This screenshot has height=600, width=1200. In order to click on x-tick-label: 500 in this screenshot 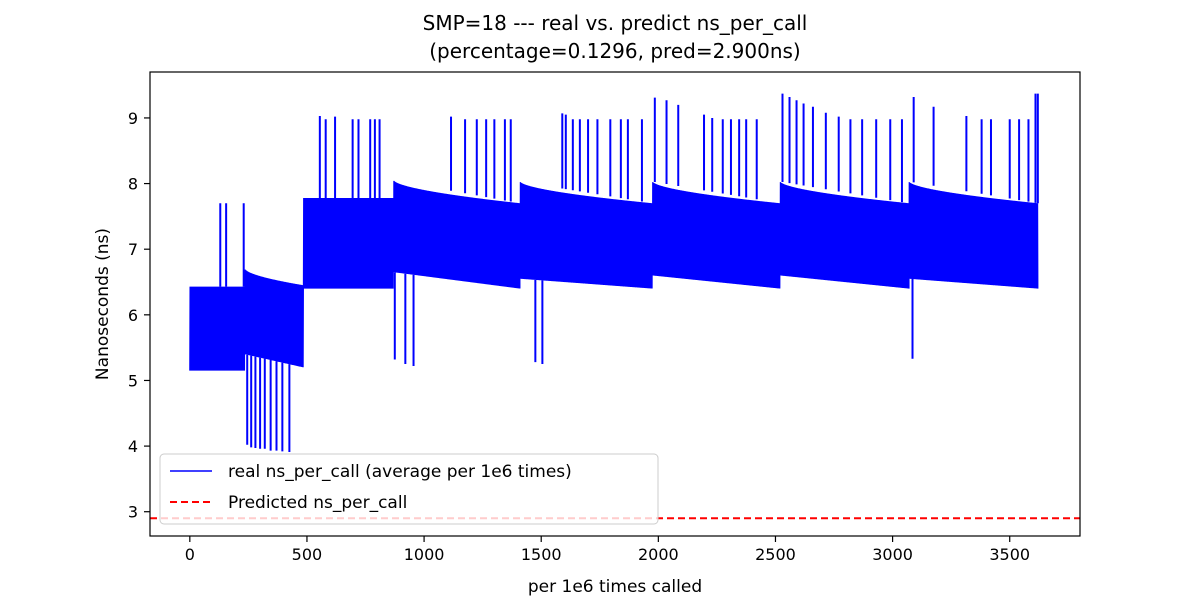, I will do `click(307, 554)`.